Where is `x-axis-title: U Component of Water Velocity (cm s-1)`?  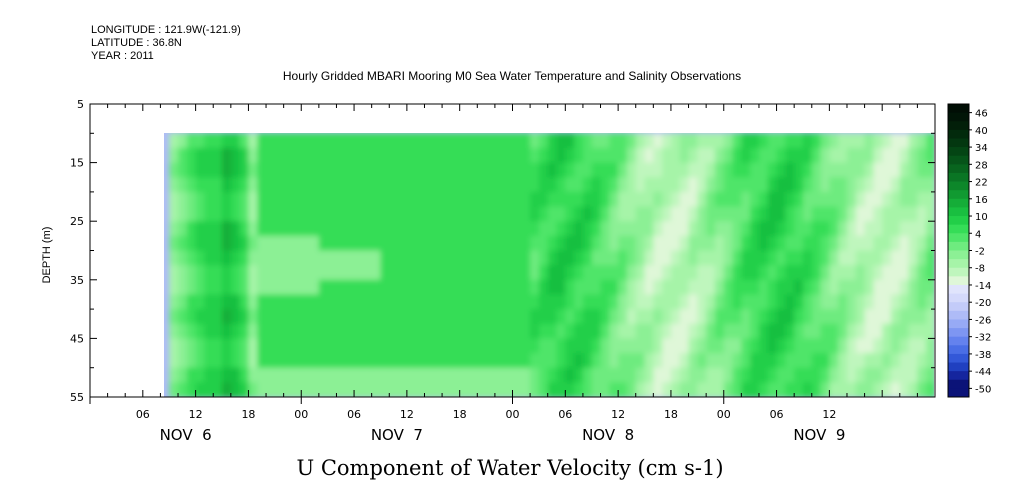
x-axis-title: U Component of Water Velocity (cm s-1) is located at coordinates (509, 468).